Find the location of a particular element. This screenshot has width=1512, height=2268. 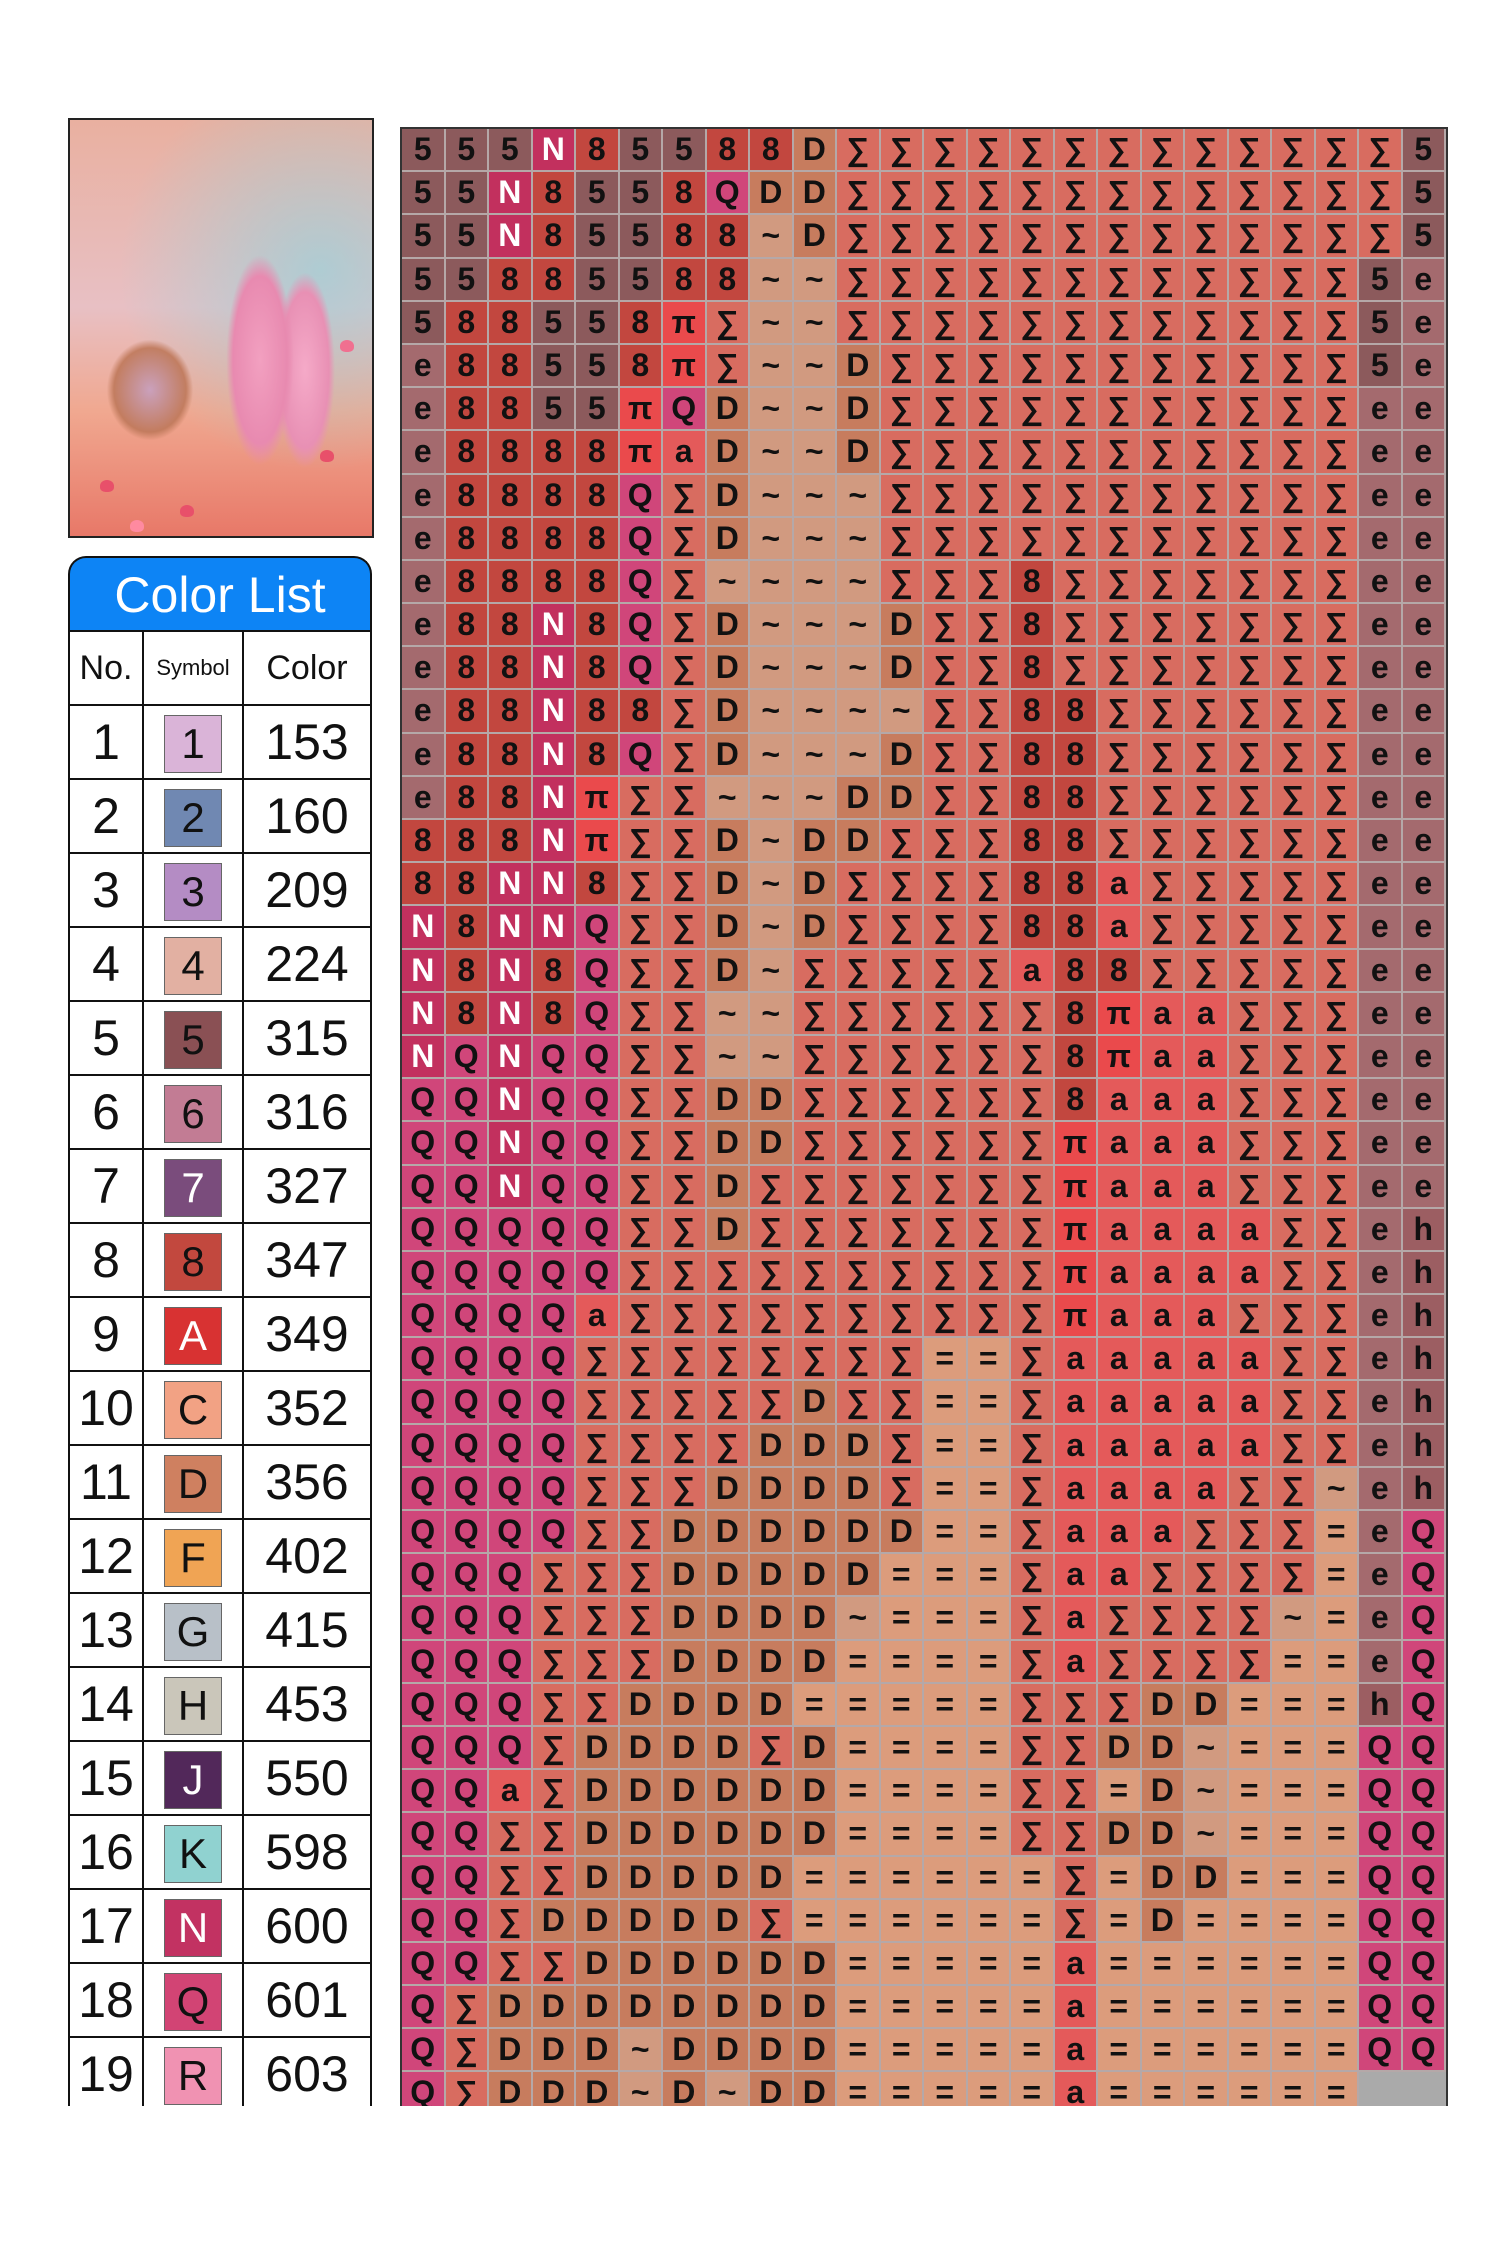

color-list-row: 16 K 598 is located at coordinates (220, 1852).